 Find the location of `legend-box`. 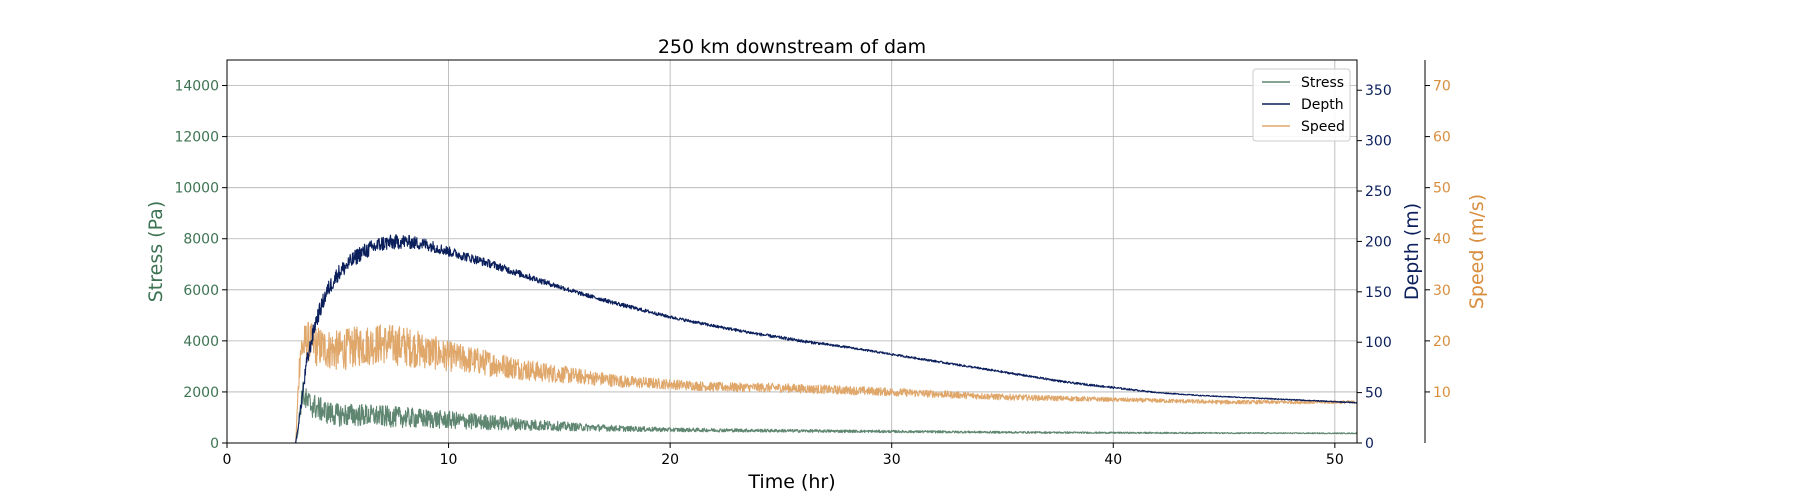

legend-box is located at coordinates (1301, 105).